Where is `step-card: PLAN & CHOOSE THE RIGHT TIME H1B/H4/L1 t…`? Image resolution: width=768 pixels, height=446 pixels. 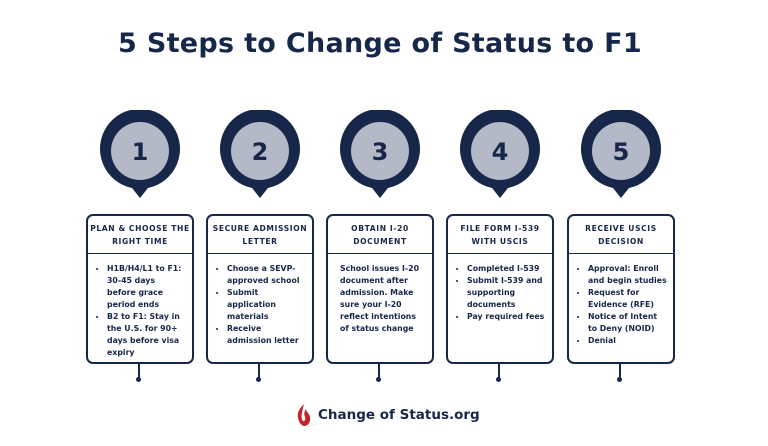
step-card: PLAN & CHOOSE THE RIGHT TIME H1B/H4/L1 t… is located at coordinates (140, 289).